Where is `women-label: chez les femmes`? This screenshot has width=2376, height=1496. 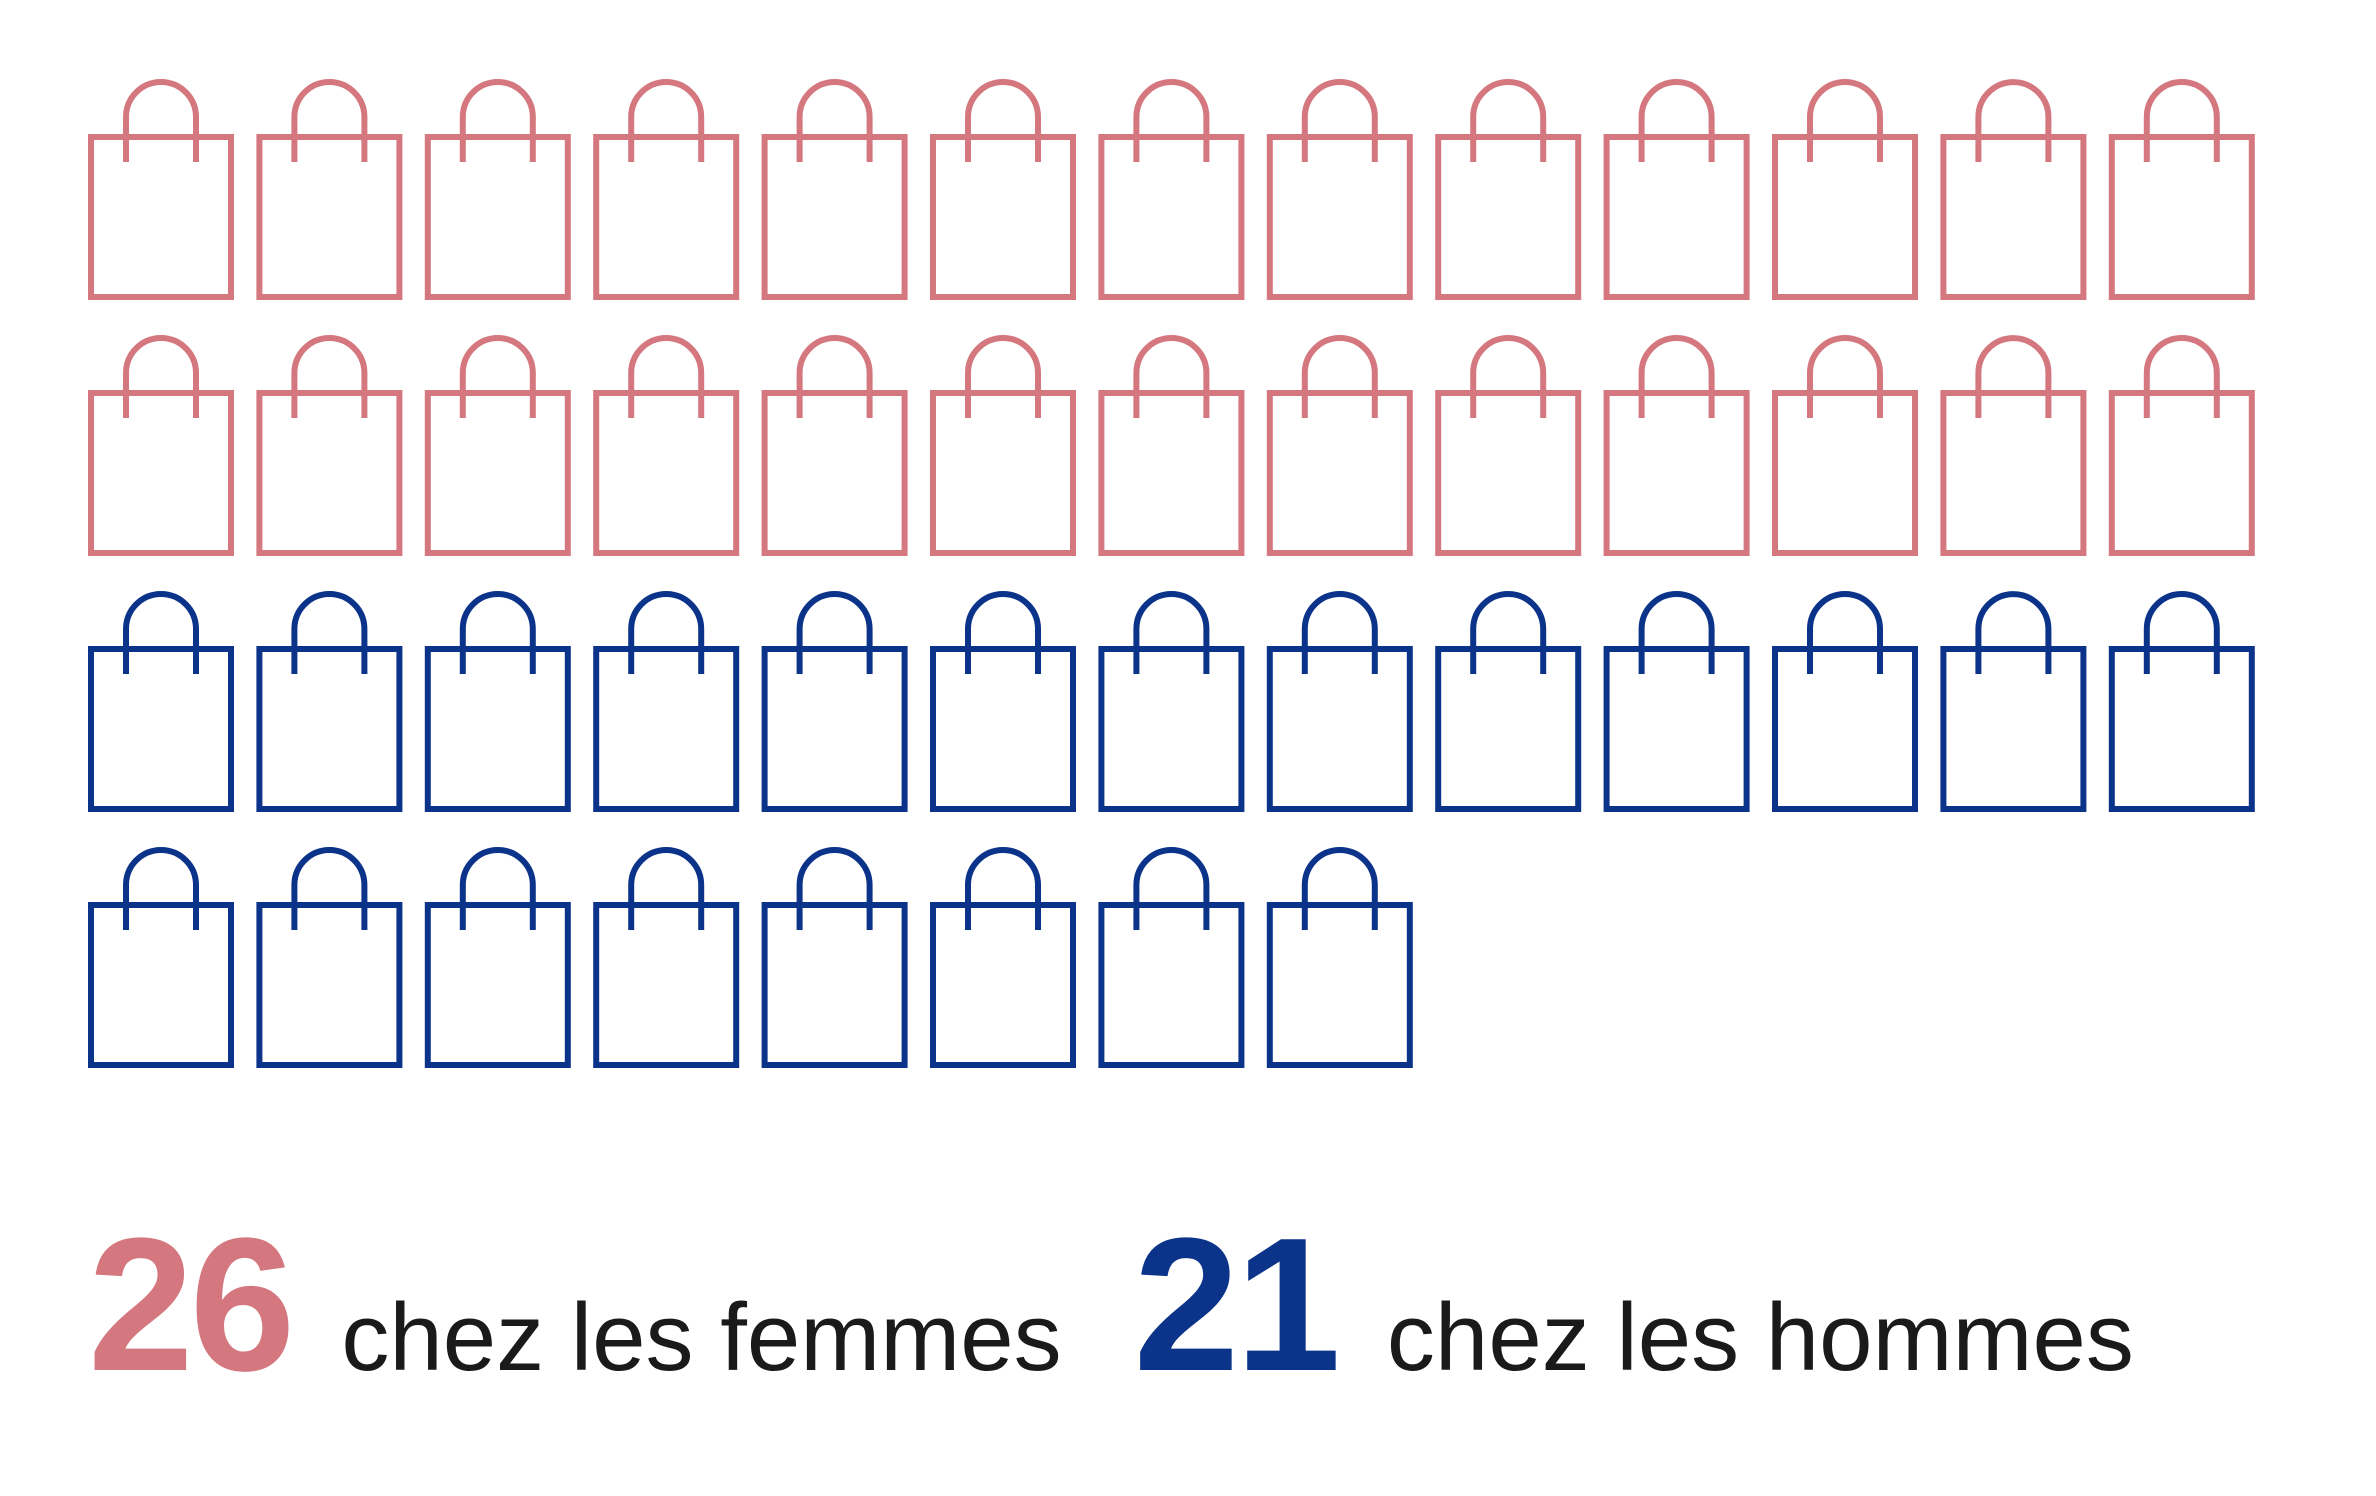 women-label: chez les femmes is located at coordinates (701, 1337).